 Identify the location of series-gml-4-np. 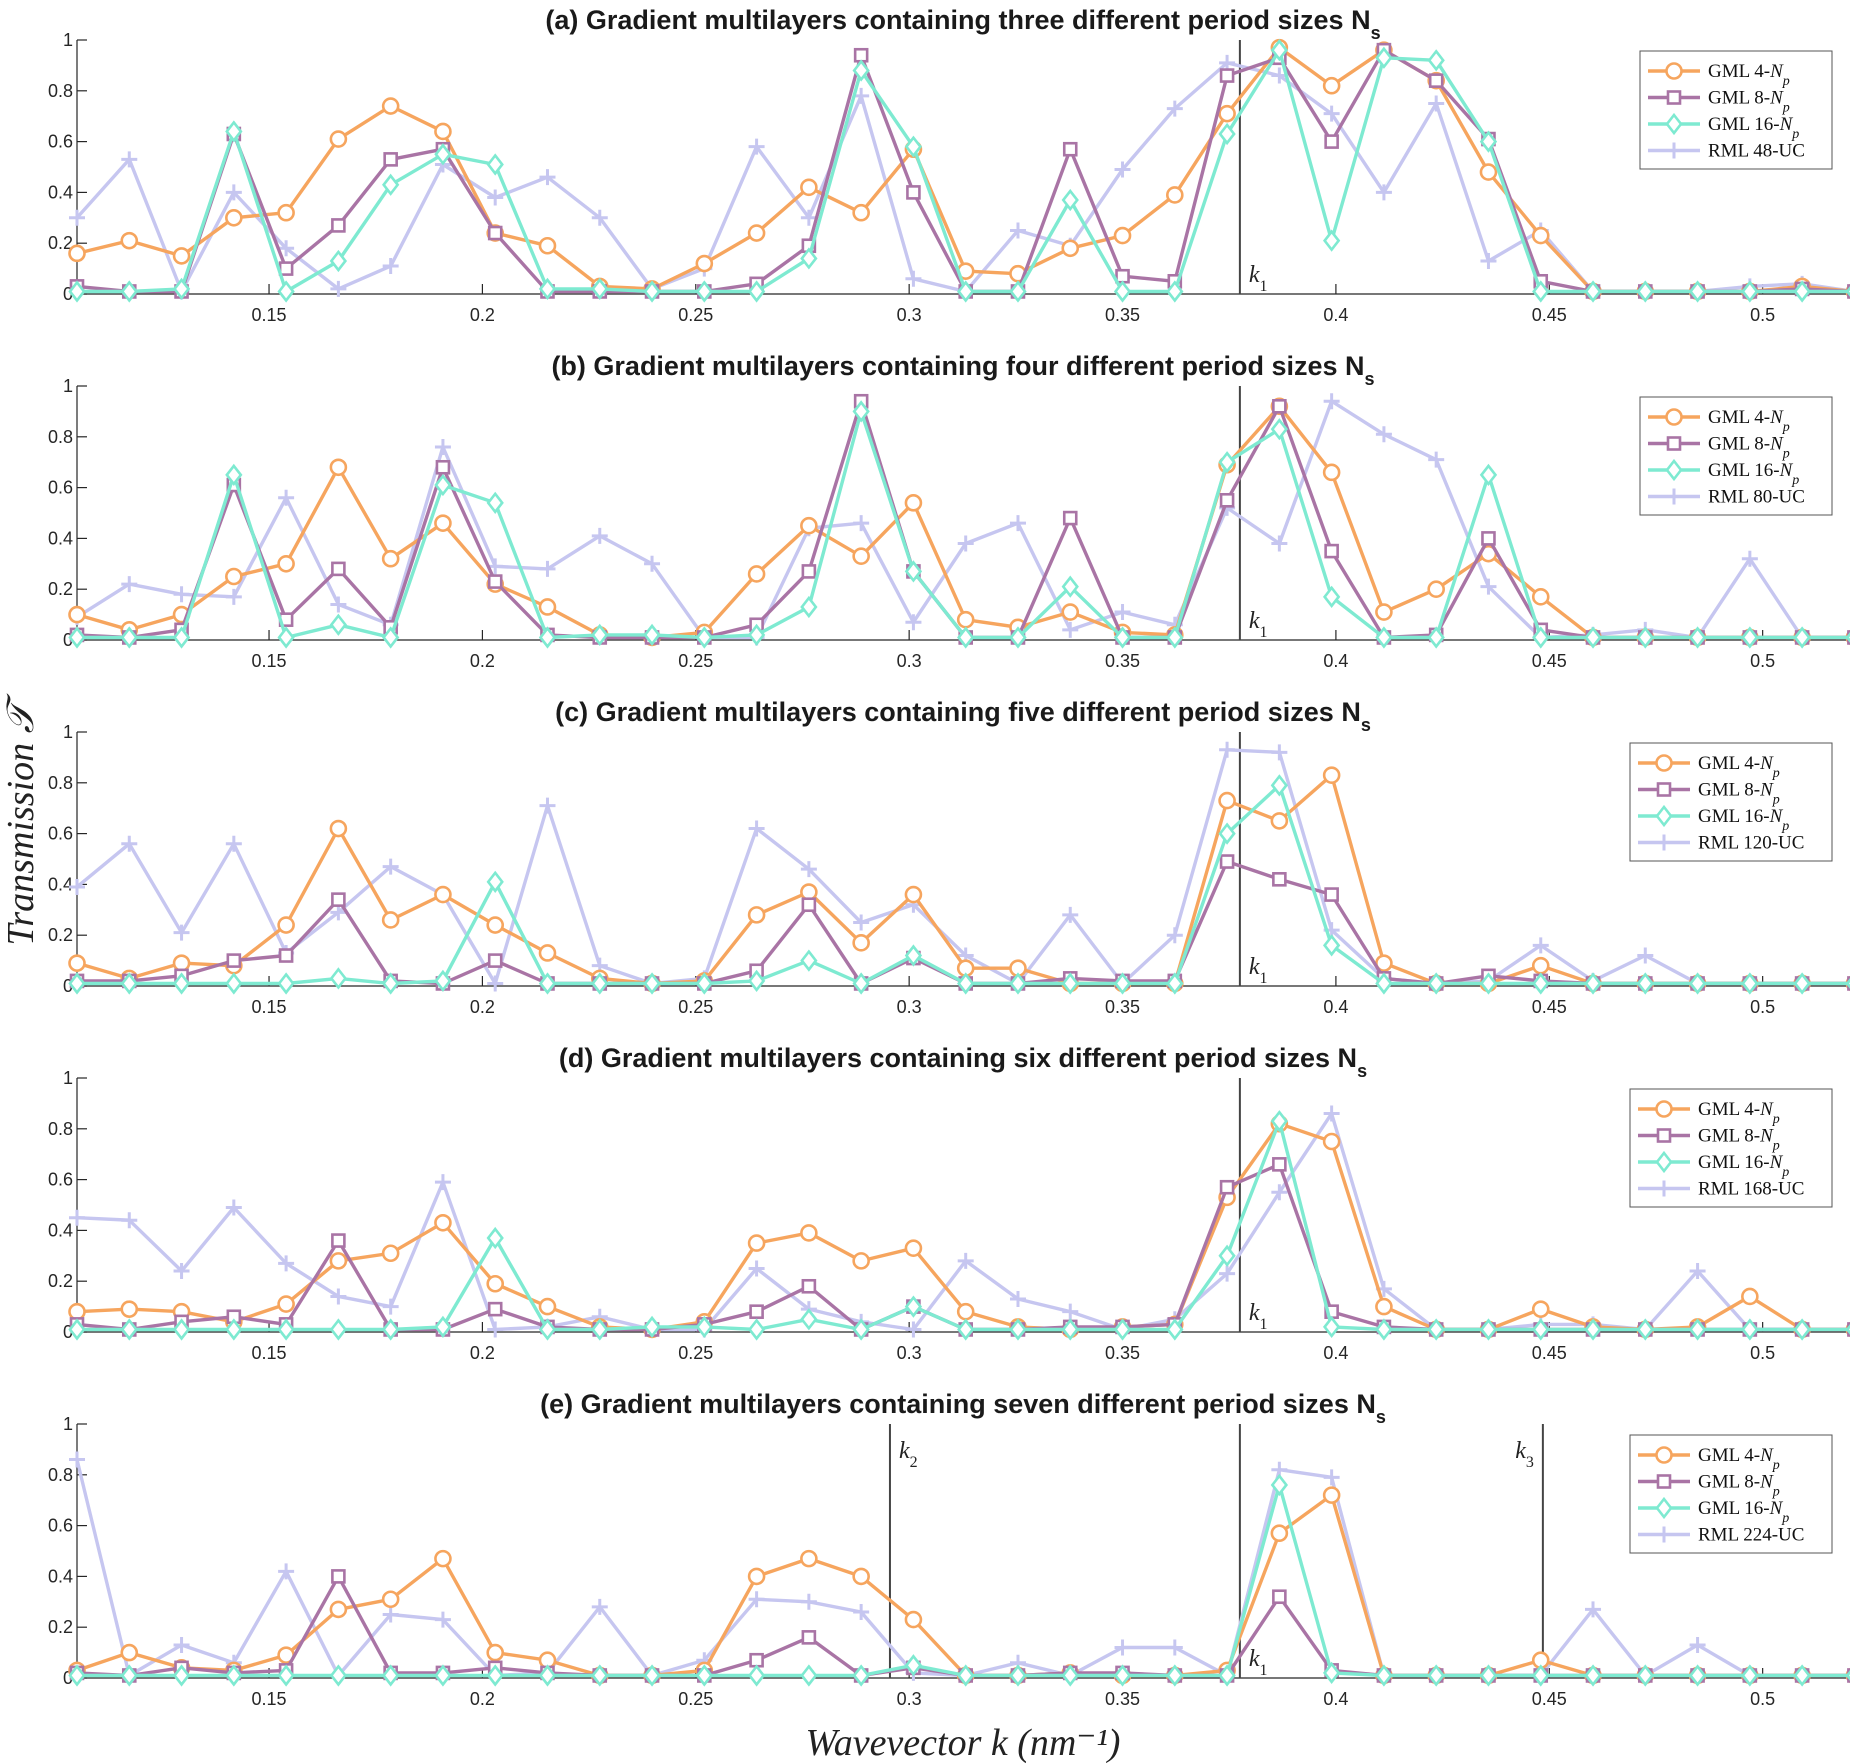
(959, 522).